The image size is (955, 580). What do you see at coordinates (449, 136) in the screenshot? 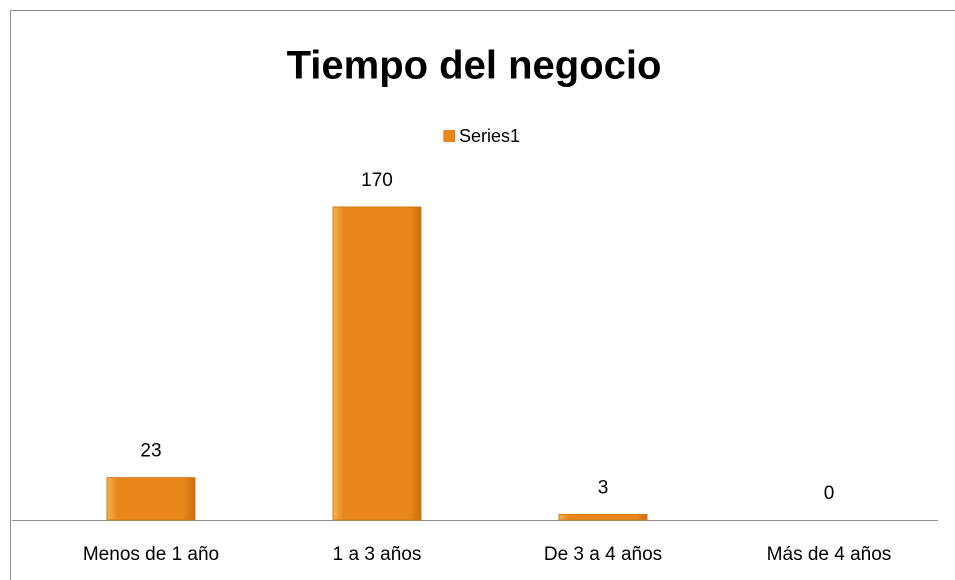
I see `legend-swatch` at bounding box center [449, 136].